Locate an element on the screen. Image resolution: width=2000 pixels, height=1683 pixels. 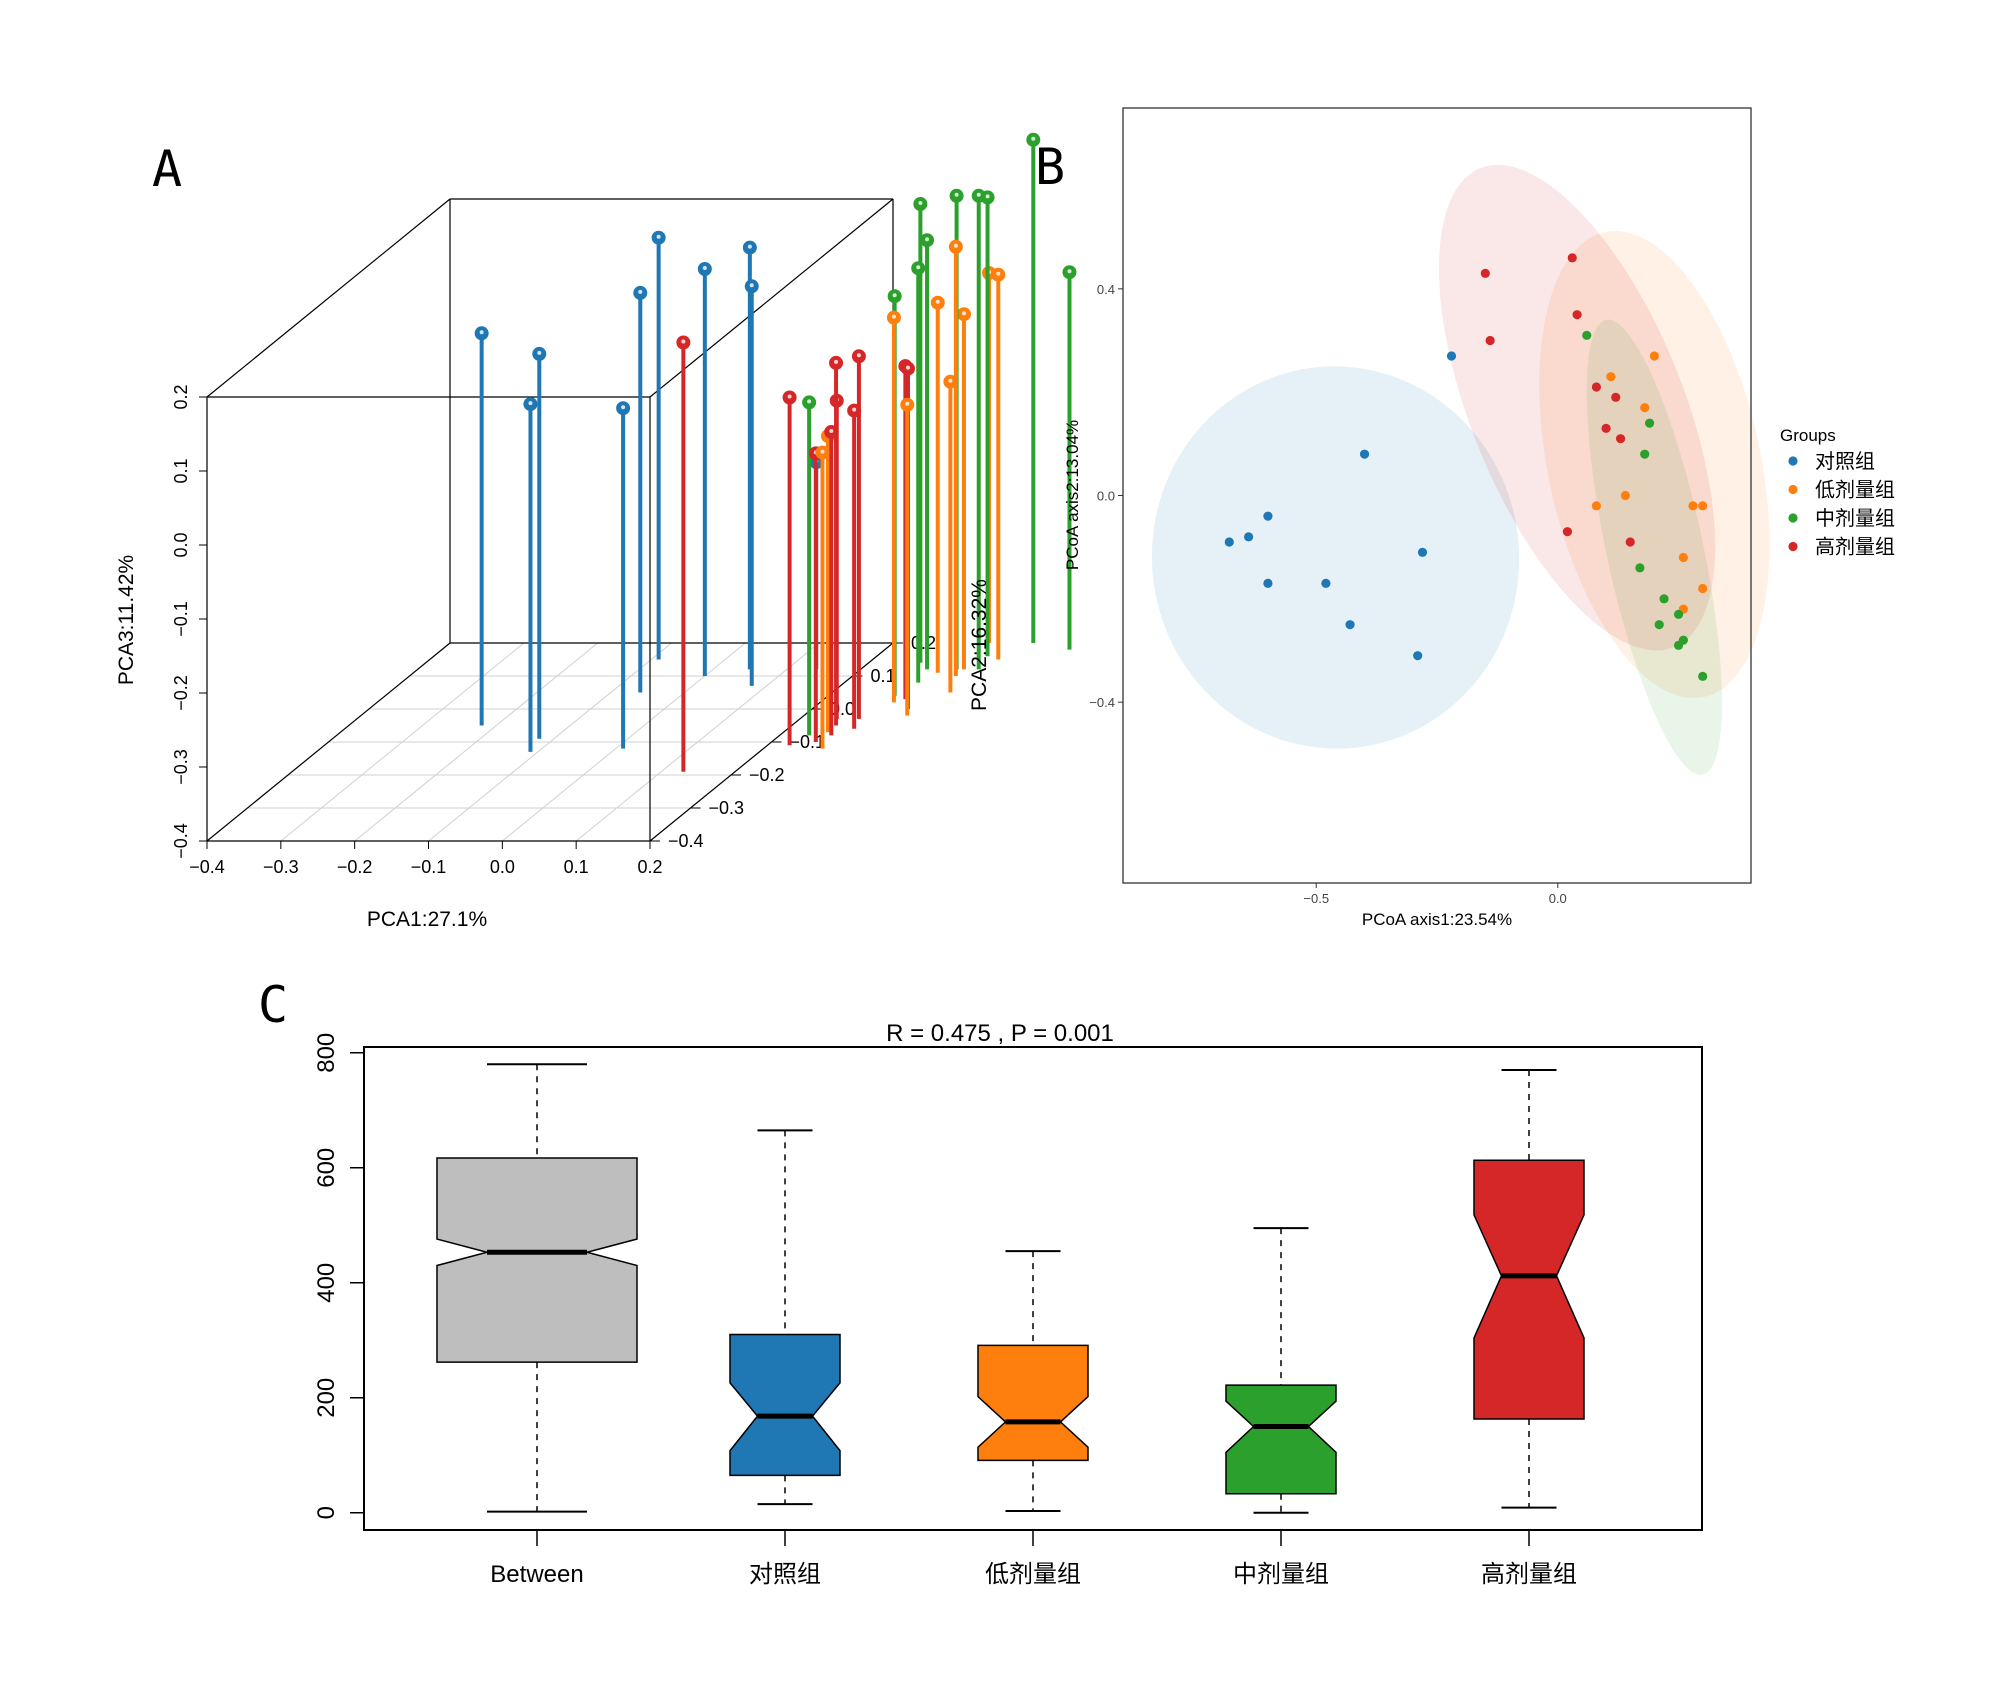
c-box-low is located at coordinates (1033, 1381).